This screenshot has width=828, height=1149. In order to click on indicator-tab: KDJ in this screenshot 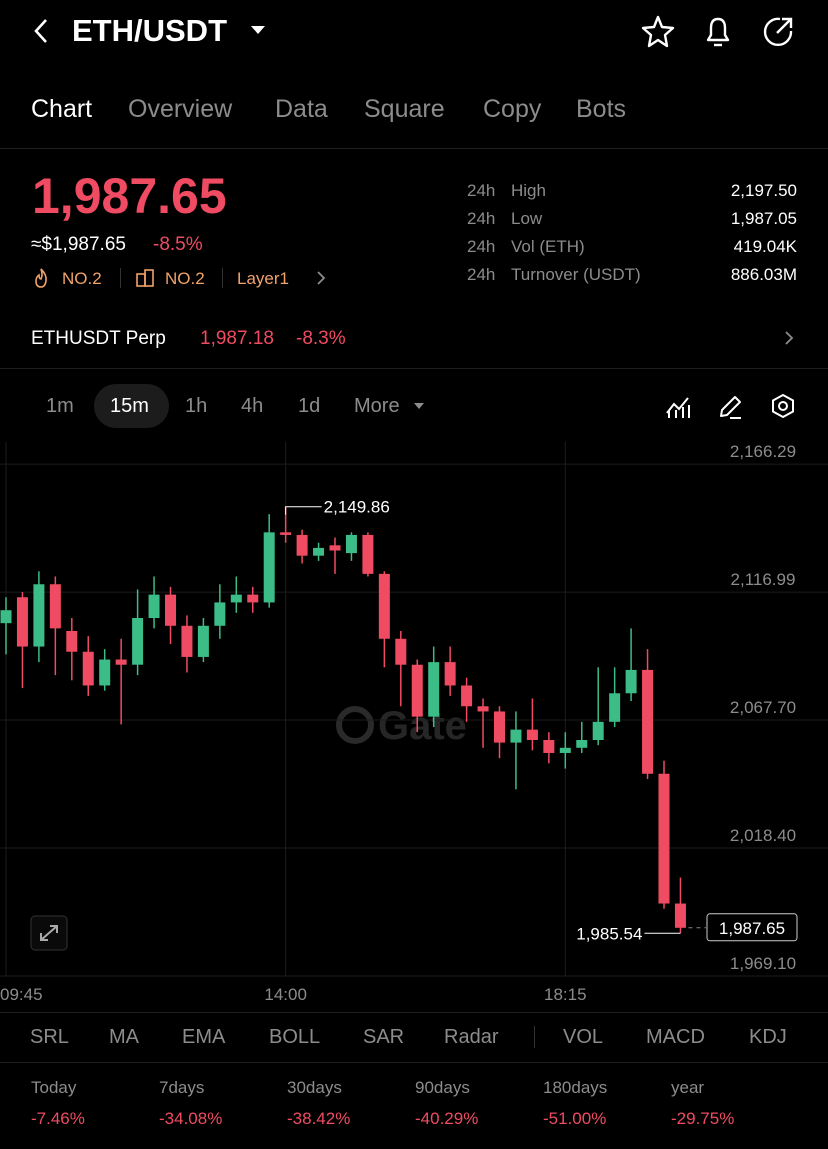, I will do `click(768, 1037)`.